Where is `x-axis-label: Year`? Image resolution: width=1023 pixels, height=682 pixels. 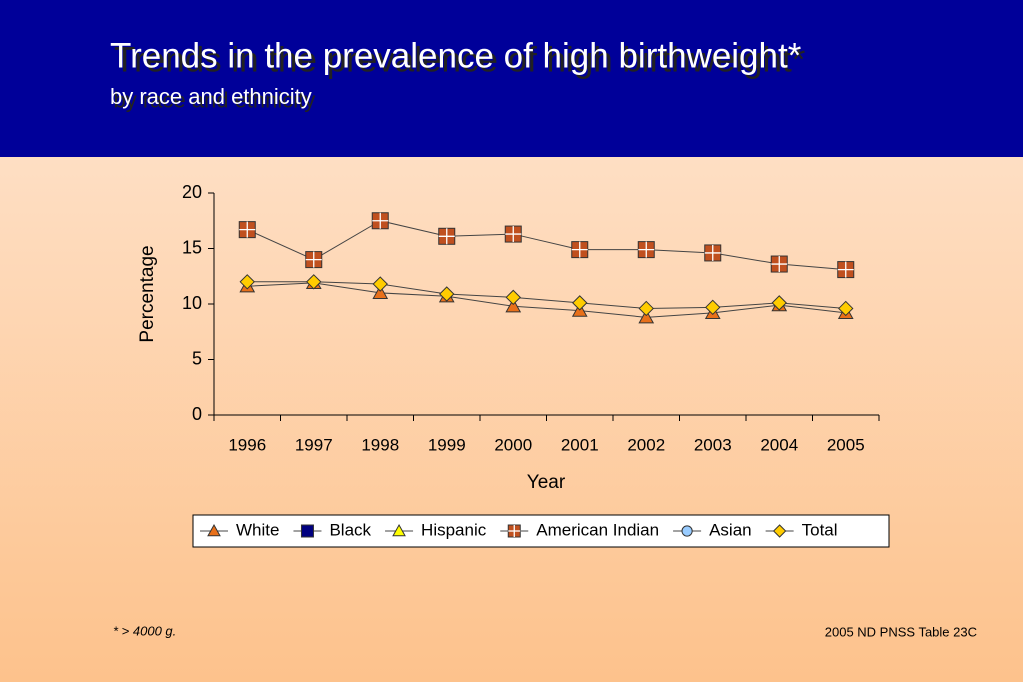
x-axis-label: Year is located at coordinates (546, 482).